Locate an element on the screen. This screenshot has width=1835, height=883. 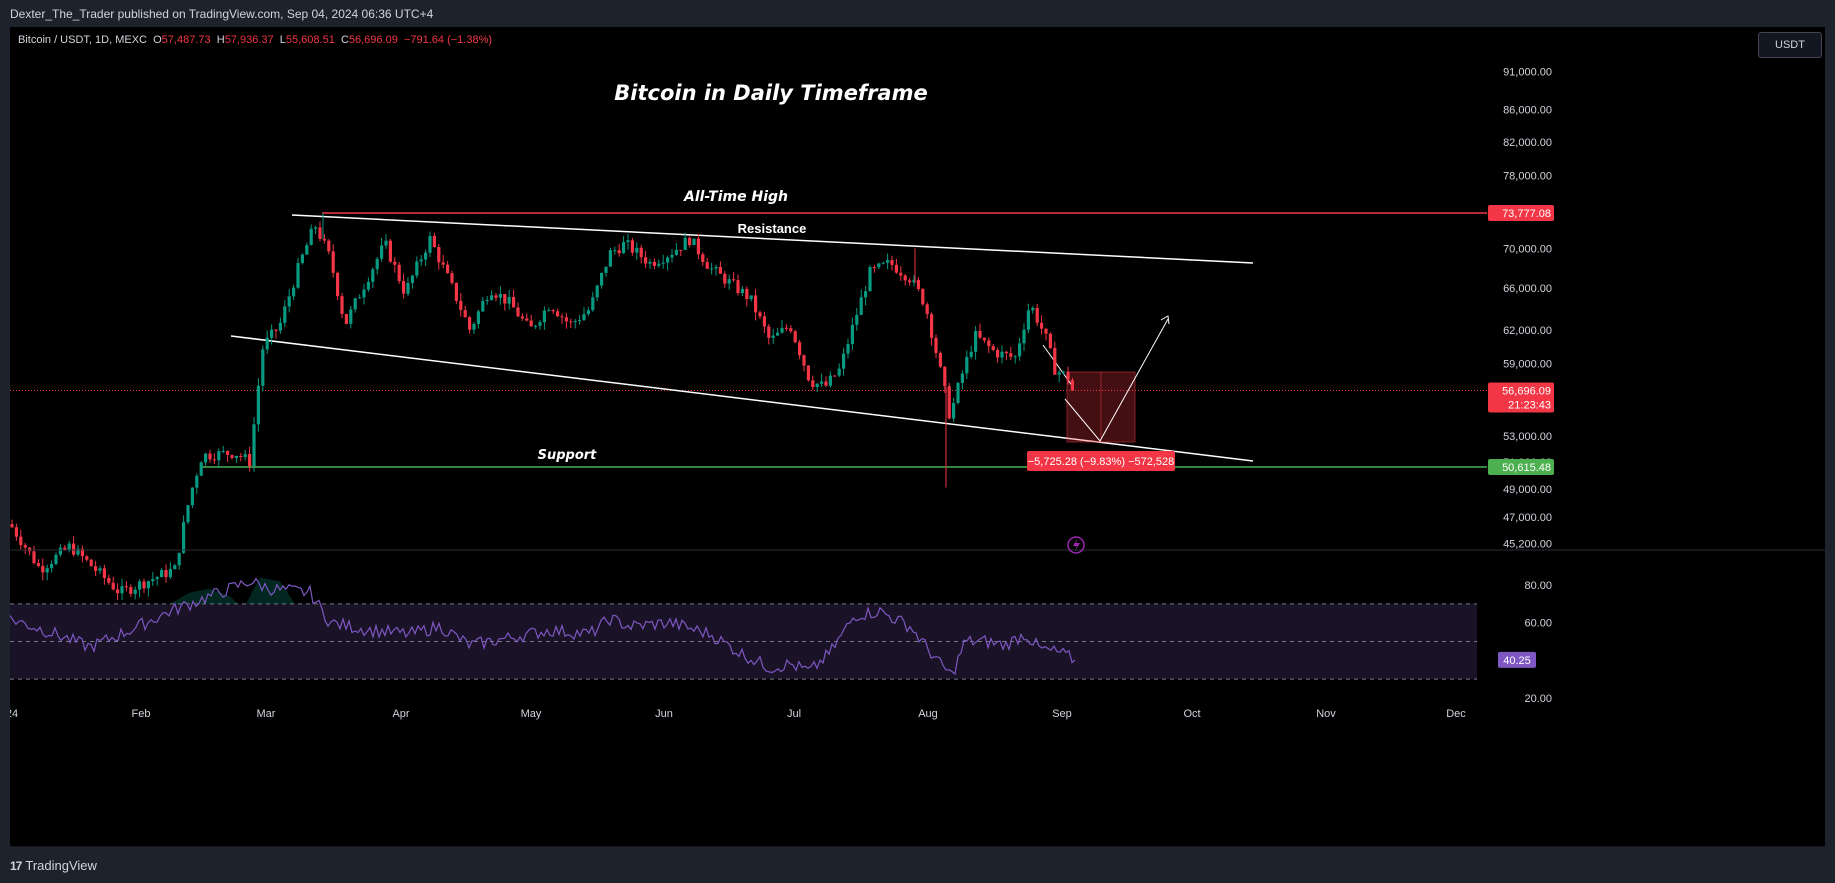
rsi-axis-label: 80.00 is located at coordinates (1538, 586).